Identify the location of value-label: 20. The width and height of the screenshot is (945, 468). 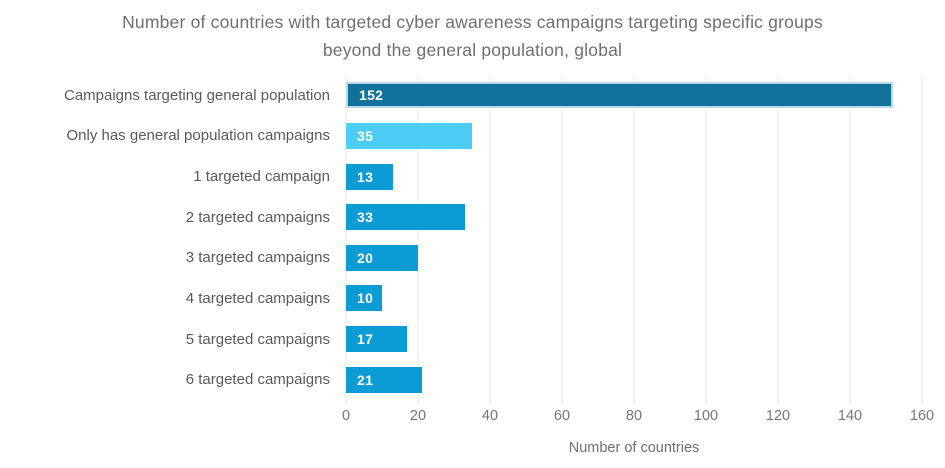
(365, 257).